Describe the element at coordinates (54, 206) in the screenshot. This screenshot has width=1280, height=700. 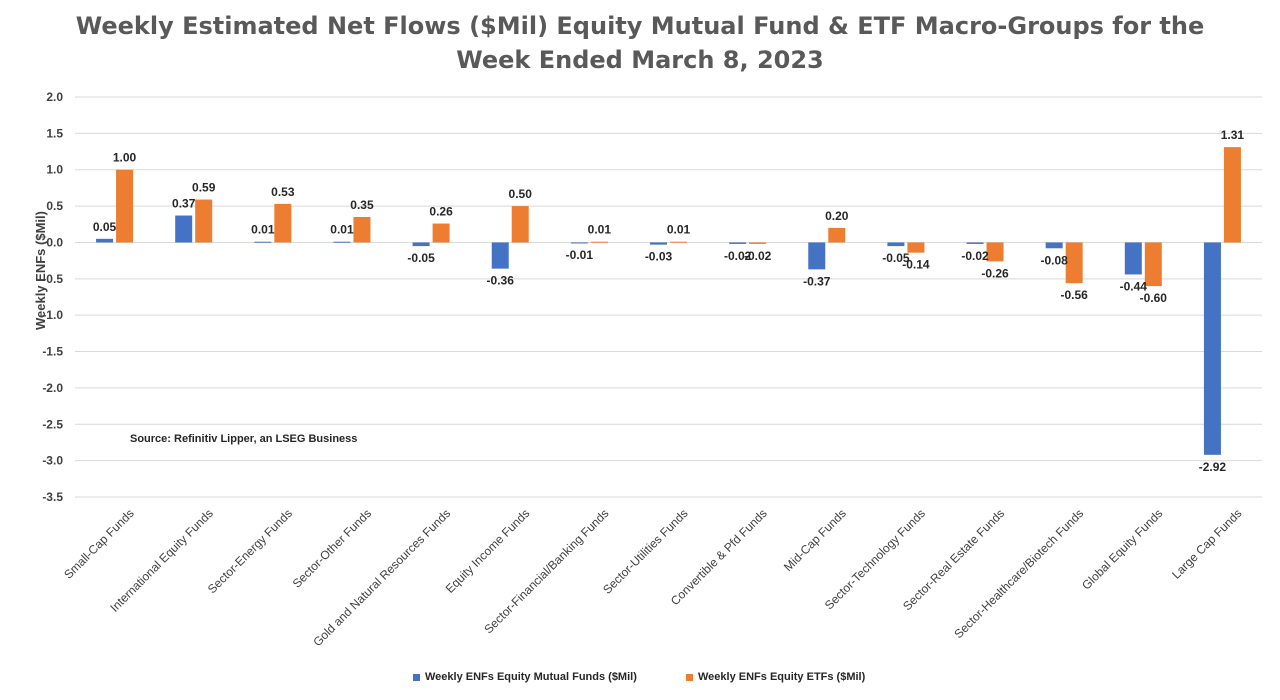
I see `y-tick-label: 0.5` at that location.